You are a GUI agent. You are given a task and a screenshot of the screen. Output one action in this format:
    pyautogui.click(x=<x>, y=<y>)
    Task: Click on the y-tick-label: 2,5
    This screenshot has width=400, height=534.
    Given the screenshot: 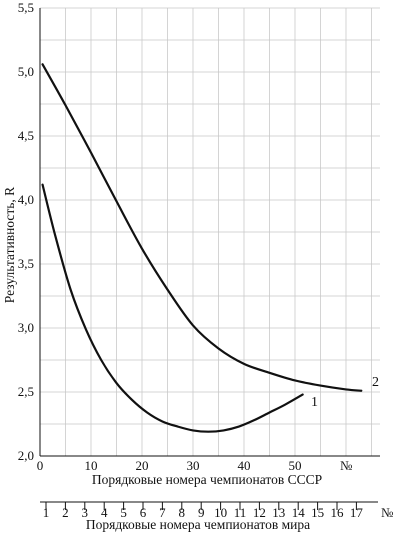 What is the action you would take?
    pyautogui.click(x=26, y=391)
    